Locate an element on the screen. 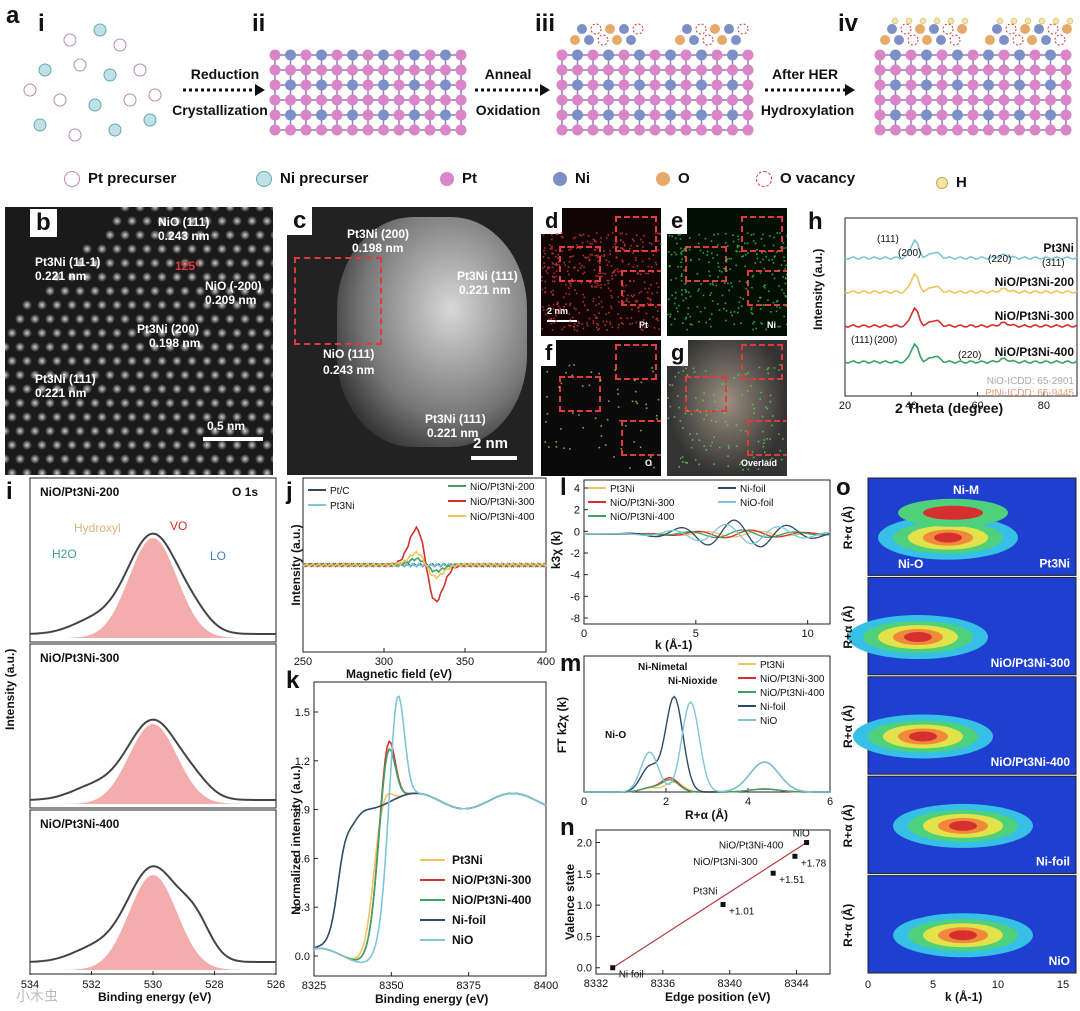 The height and width of the screenshot is (1011, 1080). oxide-iii-right is located at coordinates (712, 34).